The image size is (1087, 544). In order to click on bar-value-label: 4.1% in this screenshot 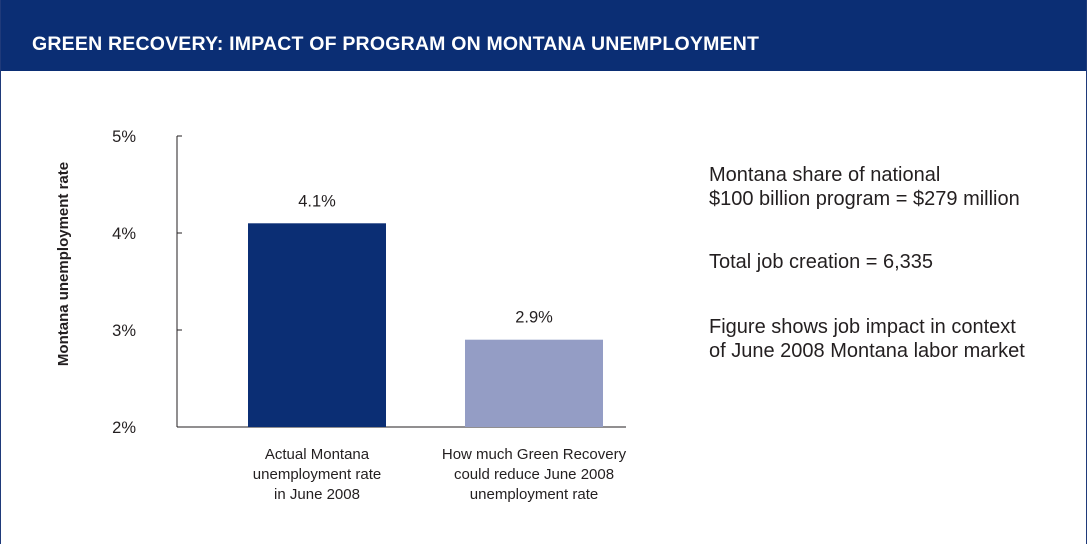, I will do `click(317, 201)`.